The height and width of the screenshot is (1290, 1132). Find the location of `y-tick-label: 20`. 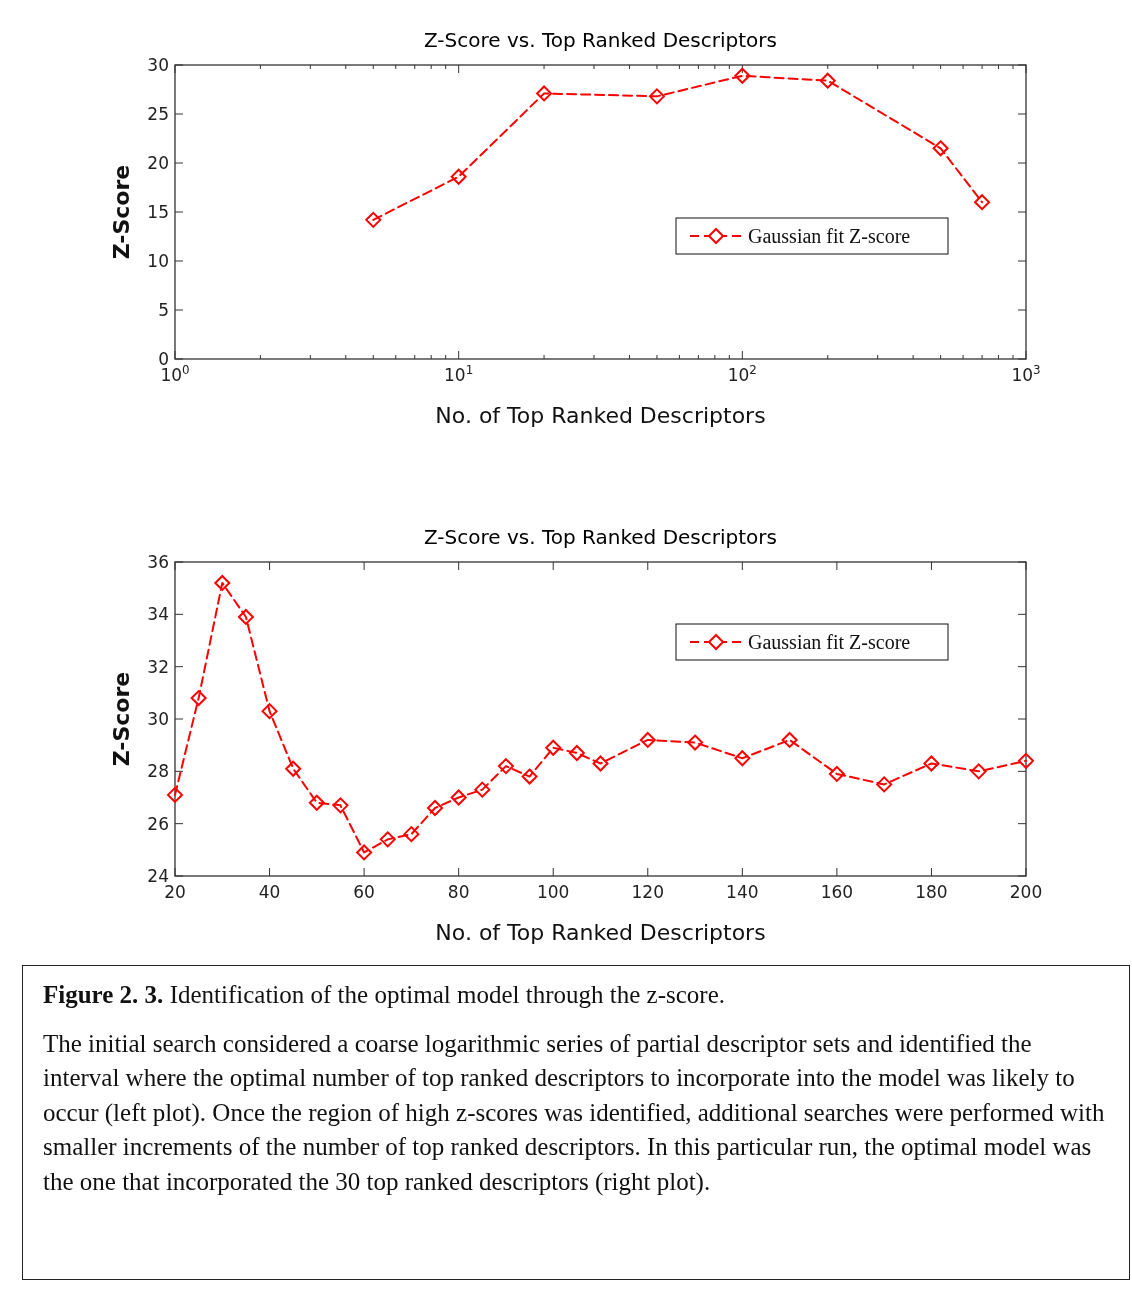

y-tick-label: 20 is located at coordinates (158, 163).